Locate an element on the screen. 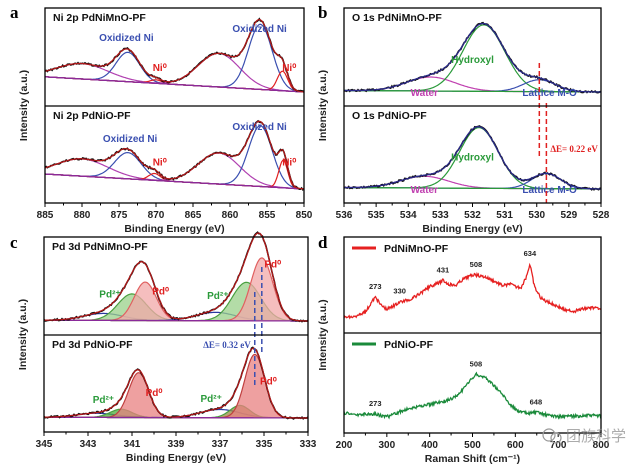 The height and width of the screenshot is (466, 636). subplot-title: Pd 3d PdNiO-PF is located at coordinates (92, 345).